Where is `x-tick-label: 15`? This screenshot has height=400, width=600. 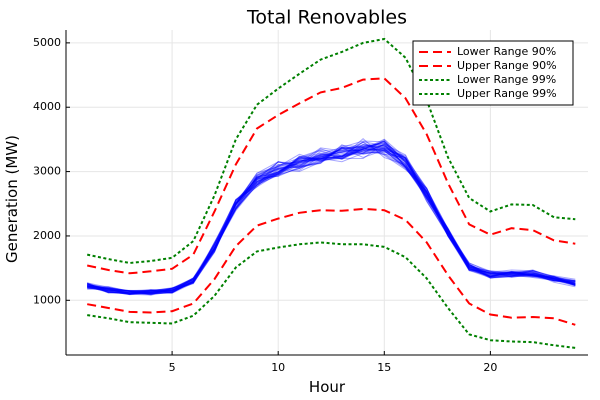 x-tick-label: 15 is located at coordinates (384, 367).